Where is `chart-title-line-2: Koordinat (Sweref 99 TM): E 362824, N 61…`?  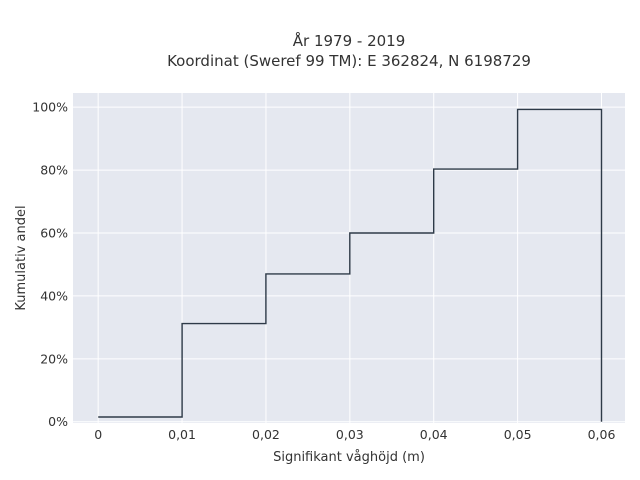 chart-title-line-2: Koordinat (Sweref 99 TM): E 362824, N 61… is located at coordinates (349, 61).